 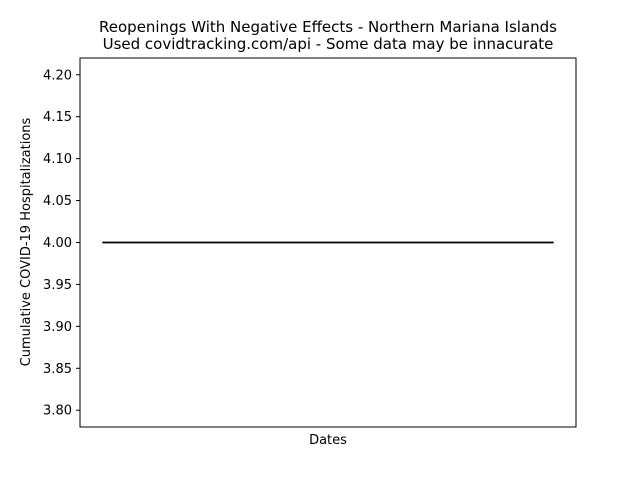 What do you see at coordinates (57, 117) in the screenshot?
I see `y-tick-label-7: 4.15` at bounding box center [57, 117].